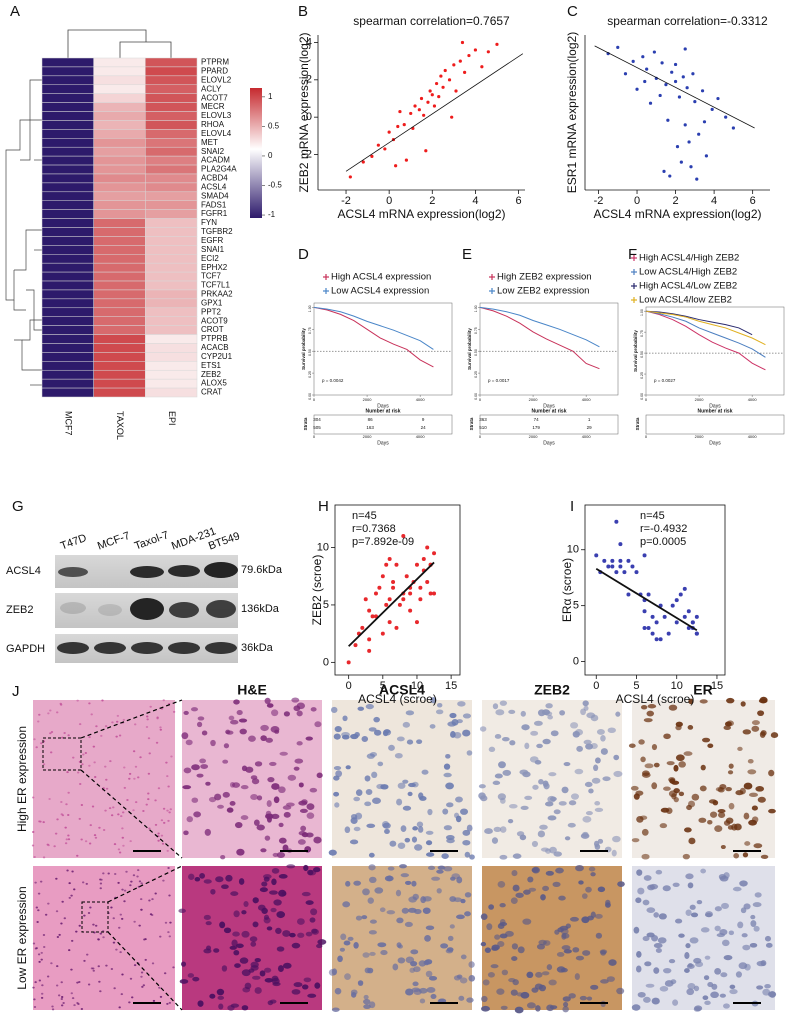 The image size is (793, 1015). Describe the element at coordinates (646, 599) in the screenshot. I see `fit-line` at that location.